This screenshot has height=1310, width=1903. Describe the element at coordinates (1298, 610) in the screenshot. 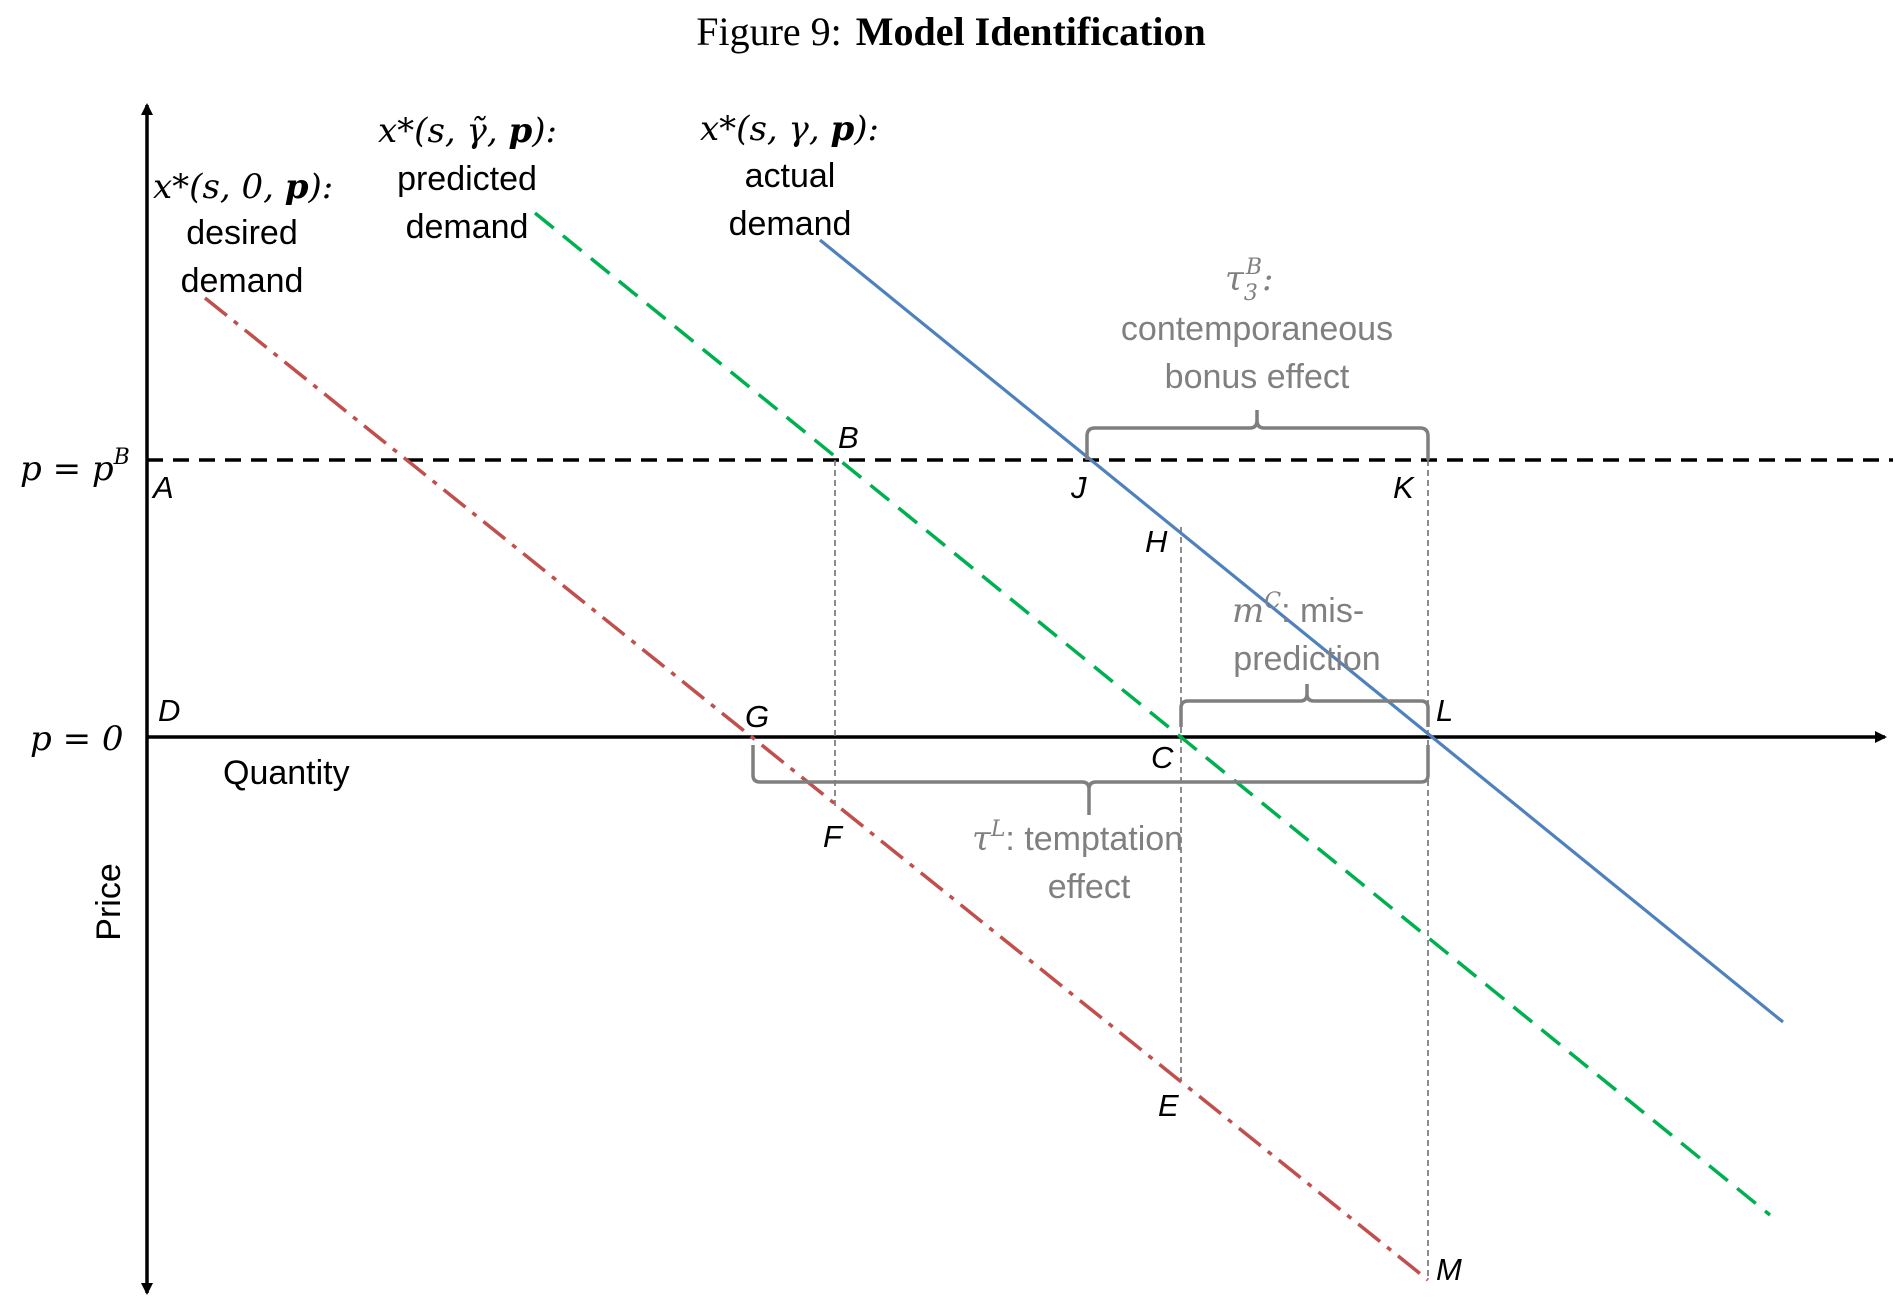

I see `misprediction-label-1: mC: mis-` at that location.